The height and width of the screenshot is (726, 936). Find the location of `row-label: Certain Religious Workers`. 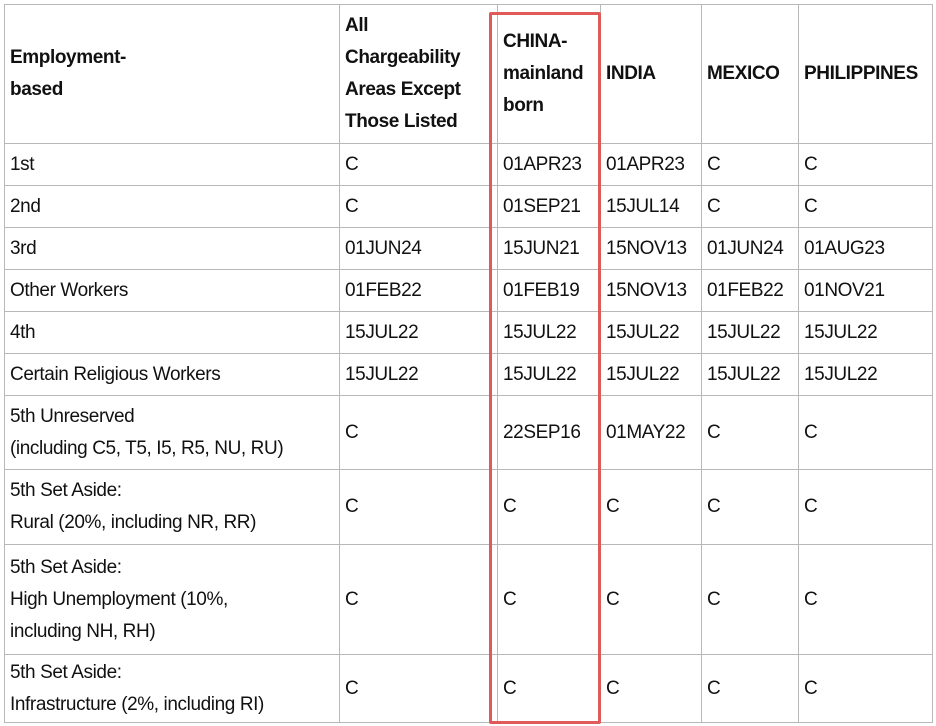

row-label: Certain Religious Workers is located at coordinates (172, 374).